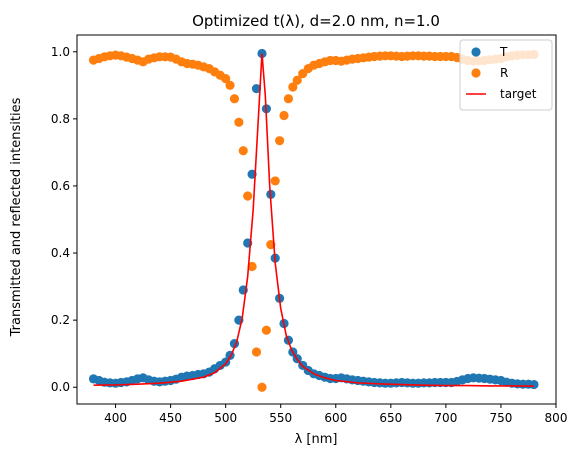 The height and width of the screenshot is (457, 580). What do you see at coordinates (390, 418) in the screenshot?
I see `x-tick-label: 650` at bounding box center [390, 418].